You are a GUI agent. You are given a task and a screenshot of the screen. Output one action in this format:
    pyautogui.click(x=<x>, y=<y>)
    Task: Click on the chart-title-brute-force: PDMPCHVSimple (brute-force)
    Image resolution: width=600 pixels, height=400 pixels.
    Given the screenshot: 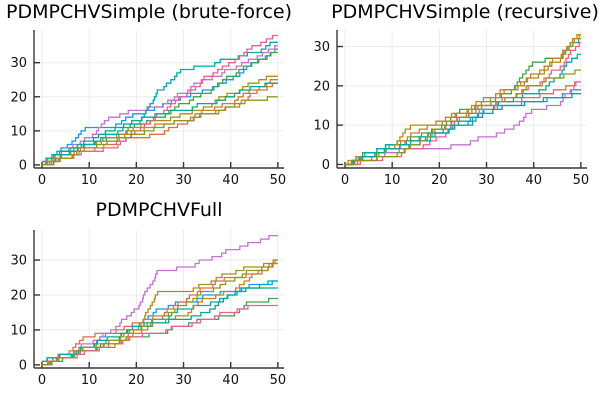 What is the action you would take?
    pyautogui.click(x=149, y=12)
    